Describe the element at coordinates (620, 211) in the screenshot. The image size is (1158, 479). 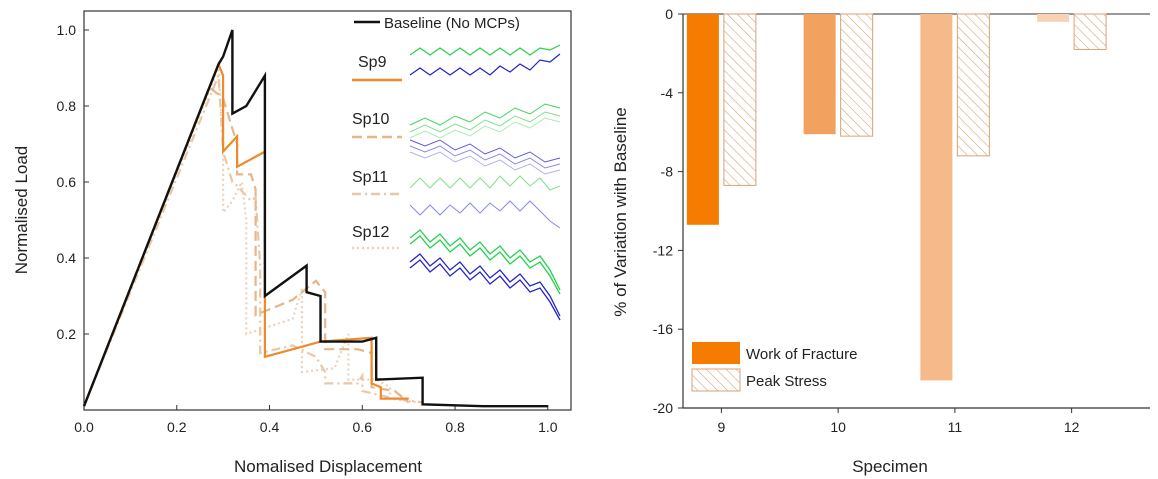
I see `right-y-axis-label: % of Variation with Baseline` at that location.